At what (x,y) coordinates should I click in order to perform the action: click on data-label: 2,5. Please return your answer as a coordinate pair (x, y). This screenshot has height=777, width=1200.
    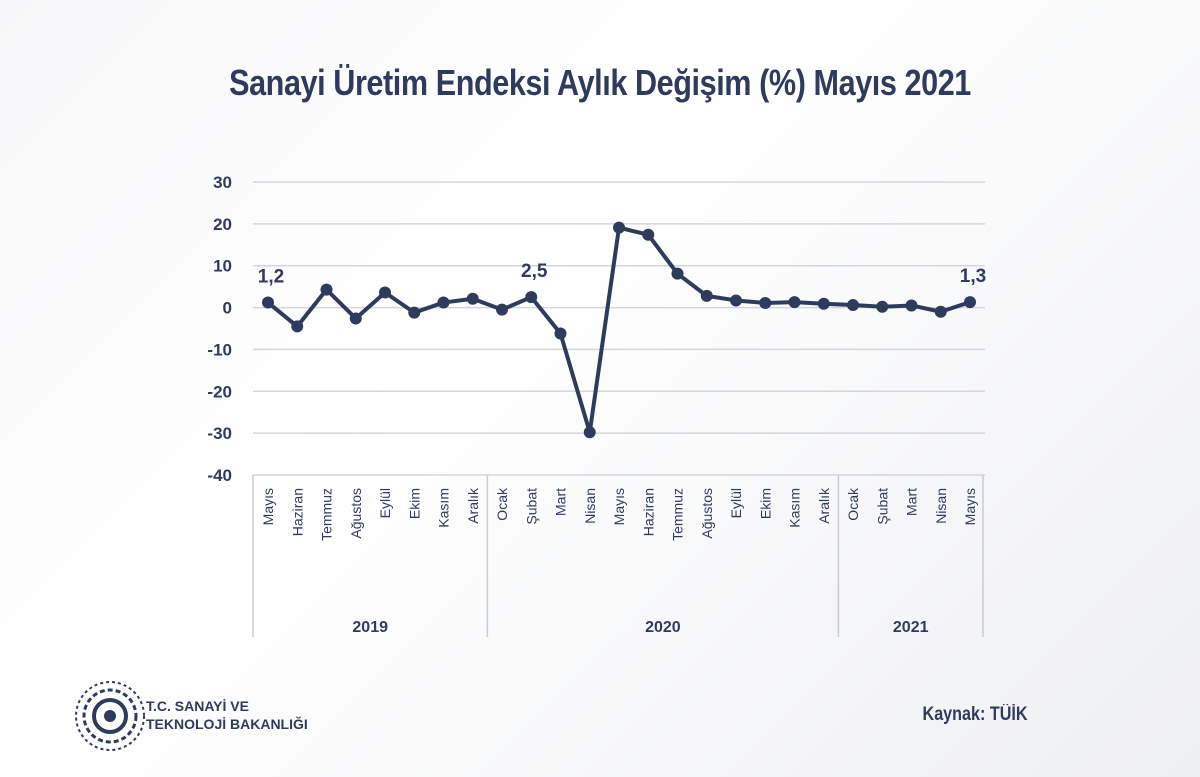
    Looking at the image, I should click on (534, 271).